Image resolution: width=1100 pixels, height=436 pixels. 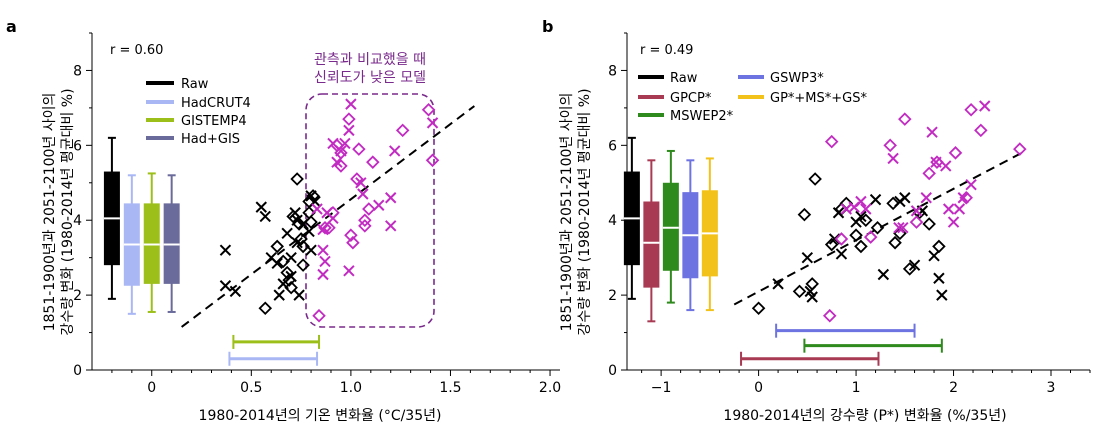 What do you see at coordinates (547, 26) in the screenshot?
I see `panel-label-b: b` at bounding box center [547, 26].